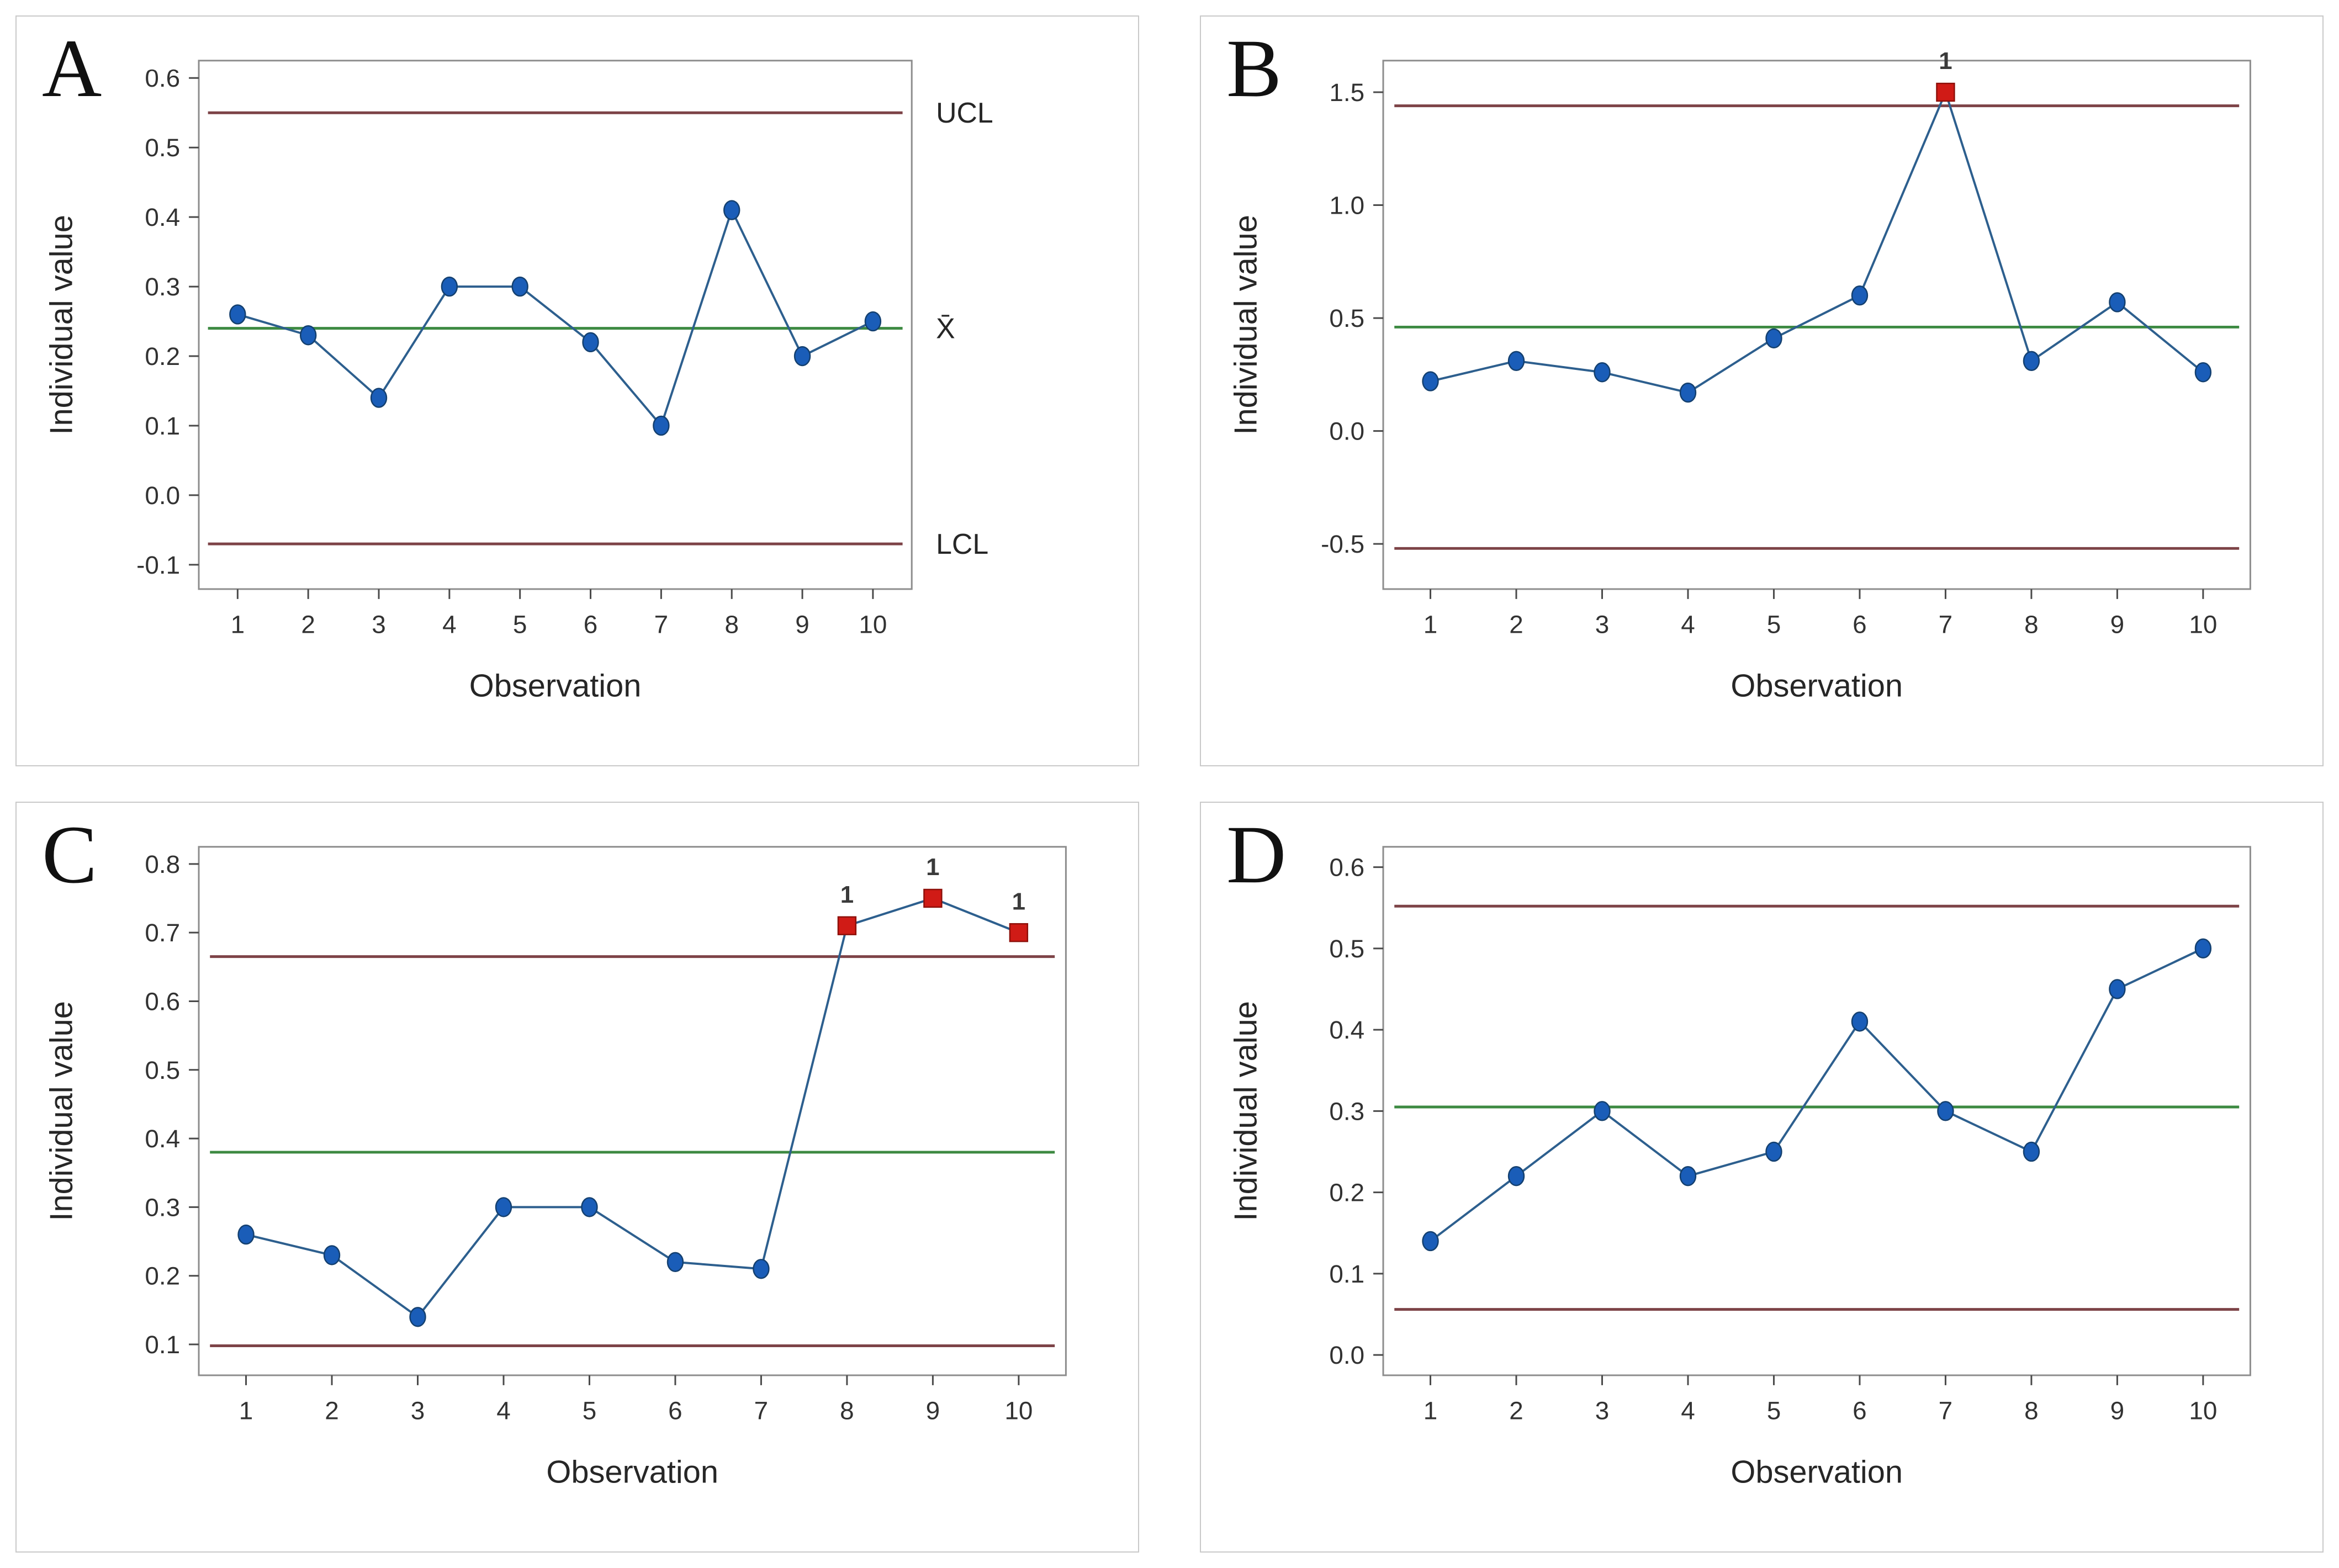 This screenshot has height=1568, width=2339. I want to click on y-tick-label: 0.7, so click(163, 933).